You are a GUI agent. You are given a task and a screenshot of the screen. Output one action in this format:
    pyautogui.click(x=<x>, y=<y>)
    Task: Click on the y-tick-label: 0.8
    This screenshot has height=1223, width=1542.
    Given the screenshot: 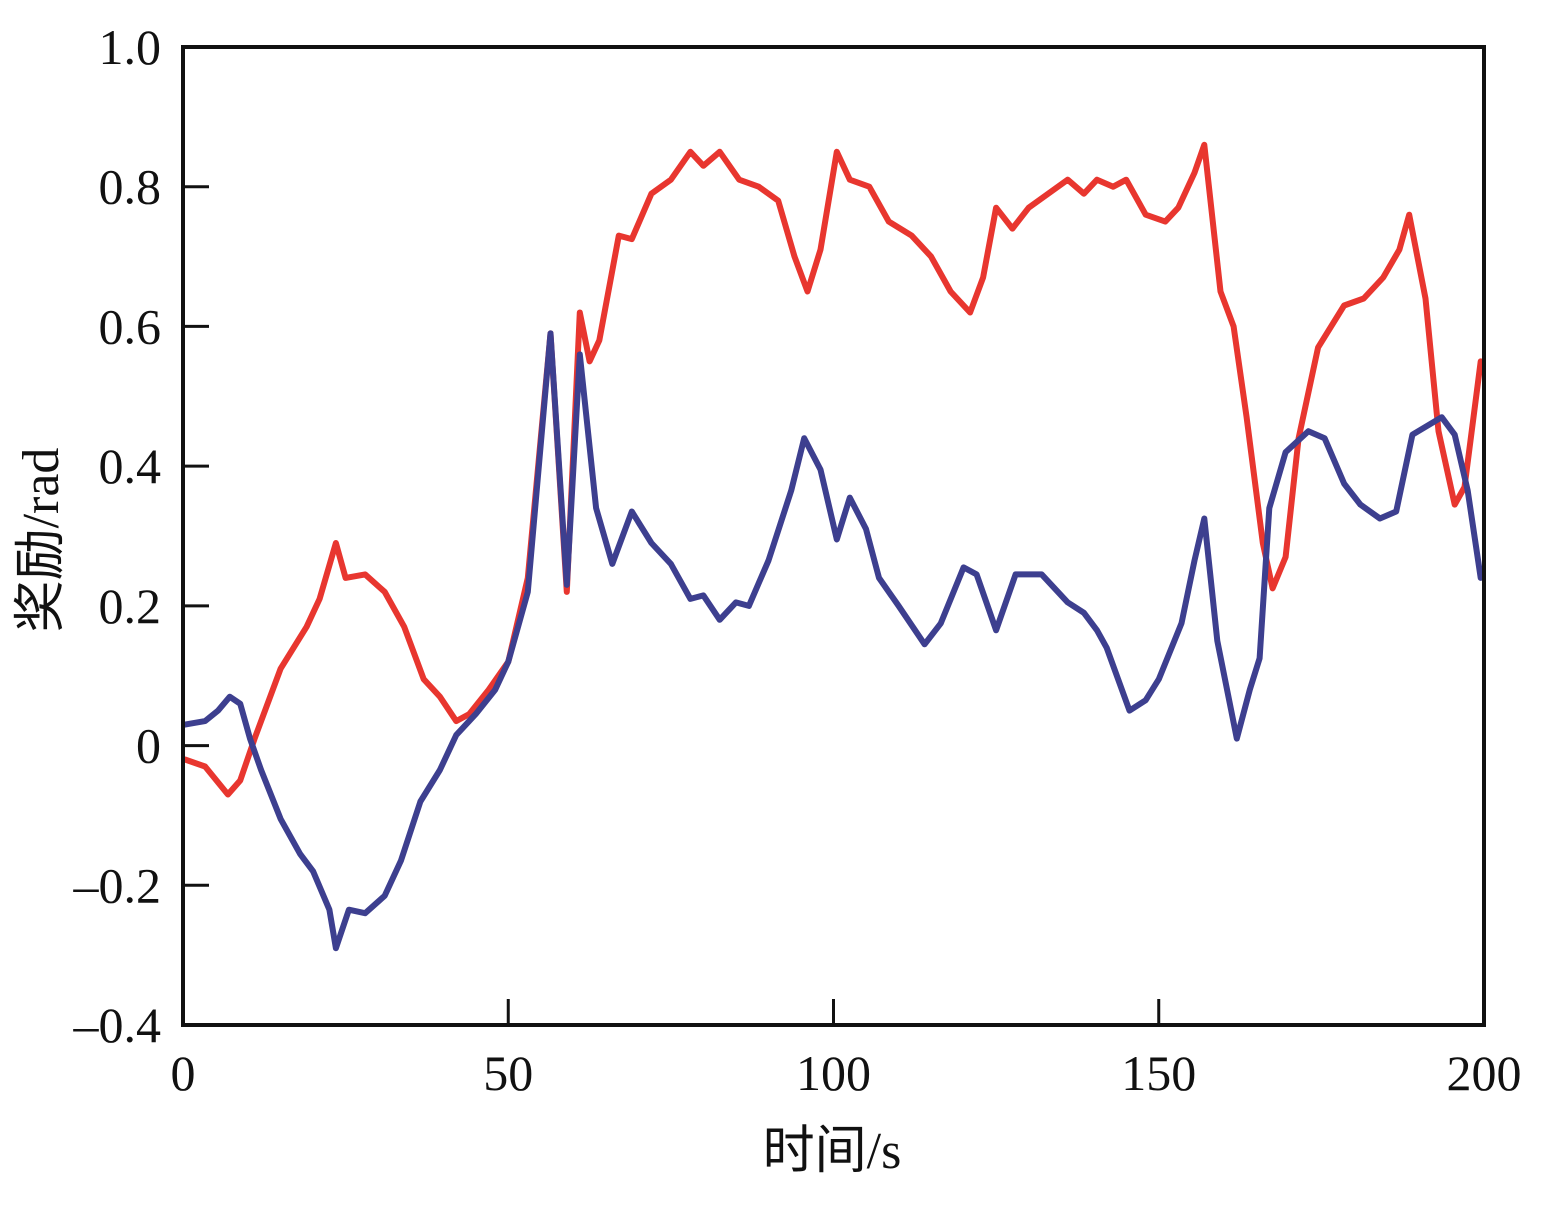 What is the action you would take?
    pyautogui.click(x=130, y=187)
    